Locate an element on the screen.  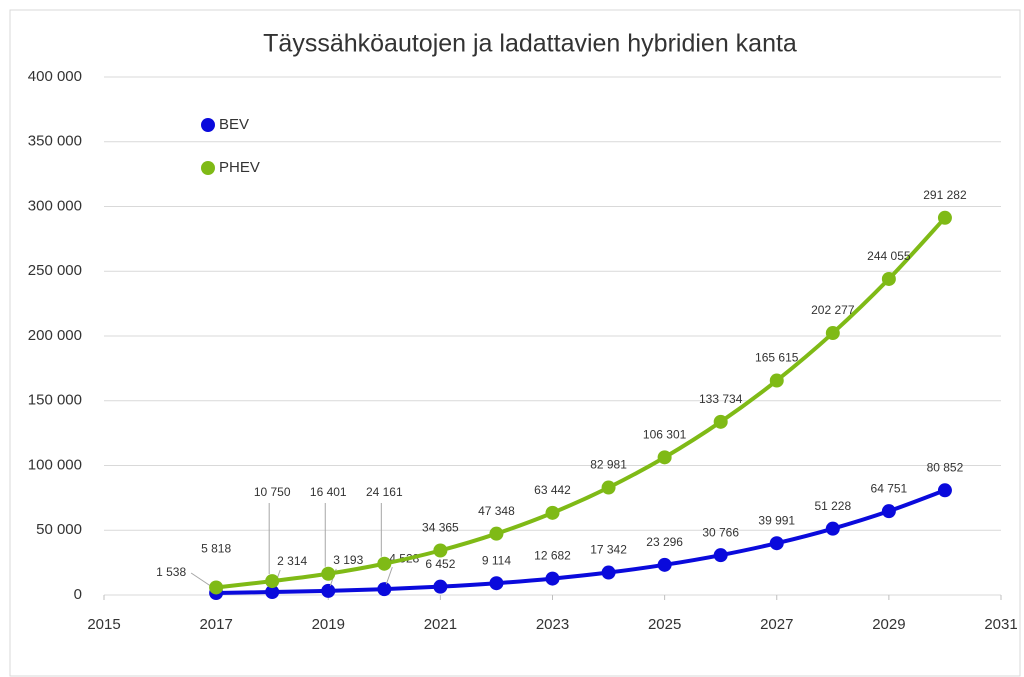
data-label: 3 193 is located at coordinates (348, 560).